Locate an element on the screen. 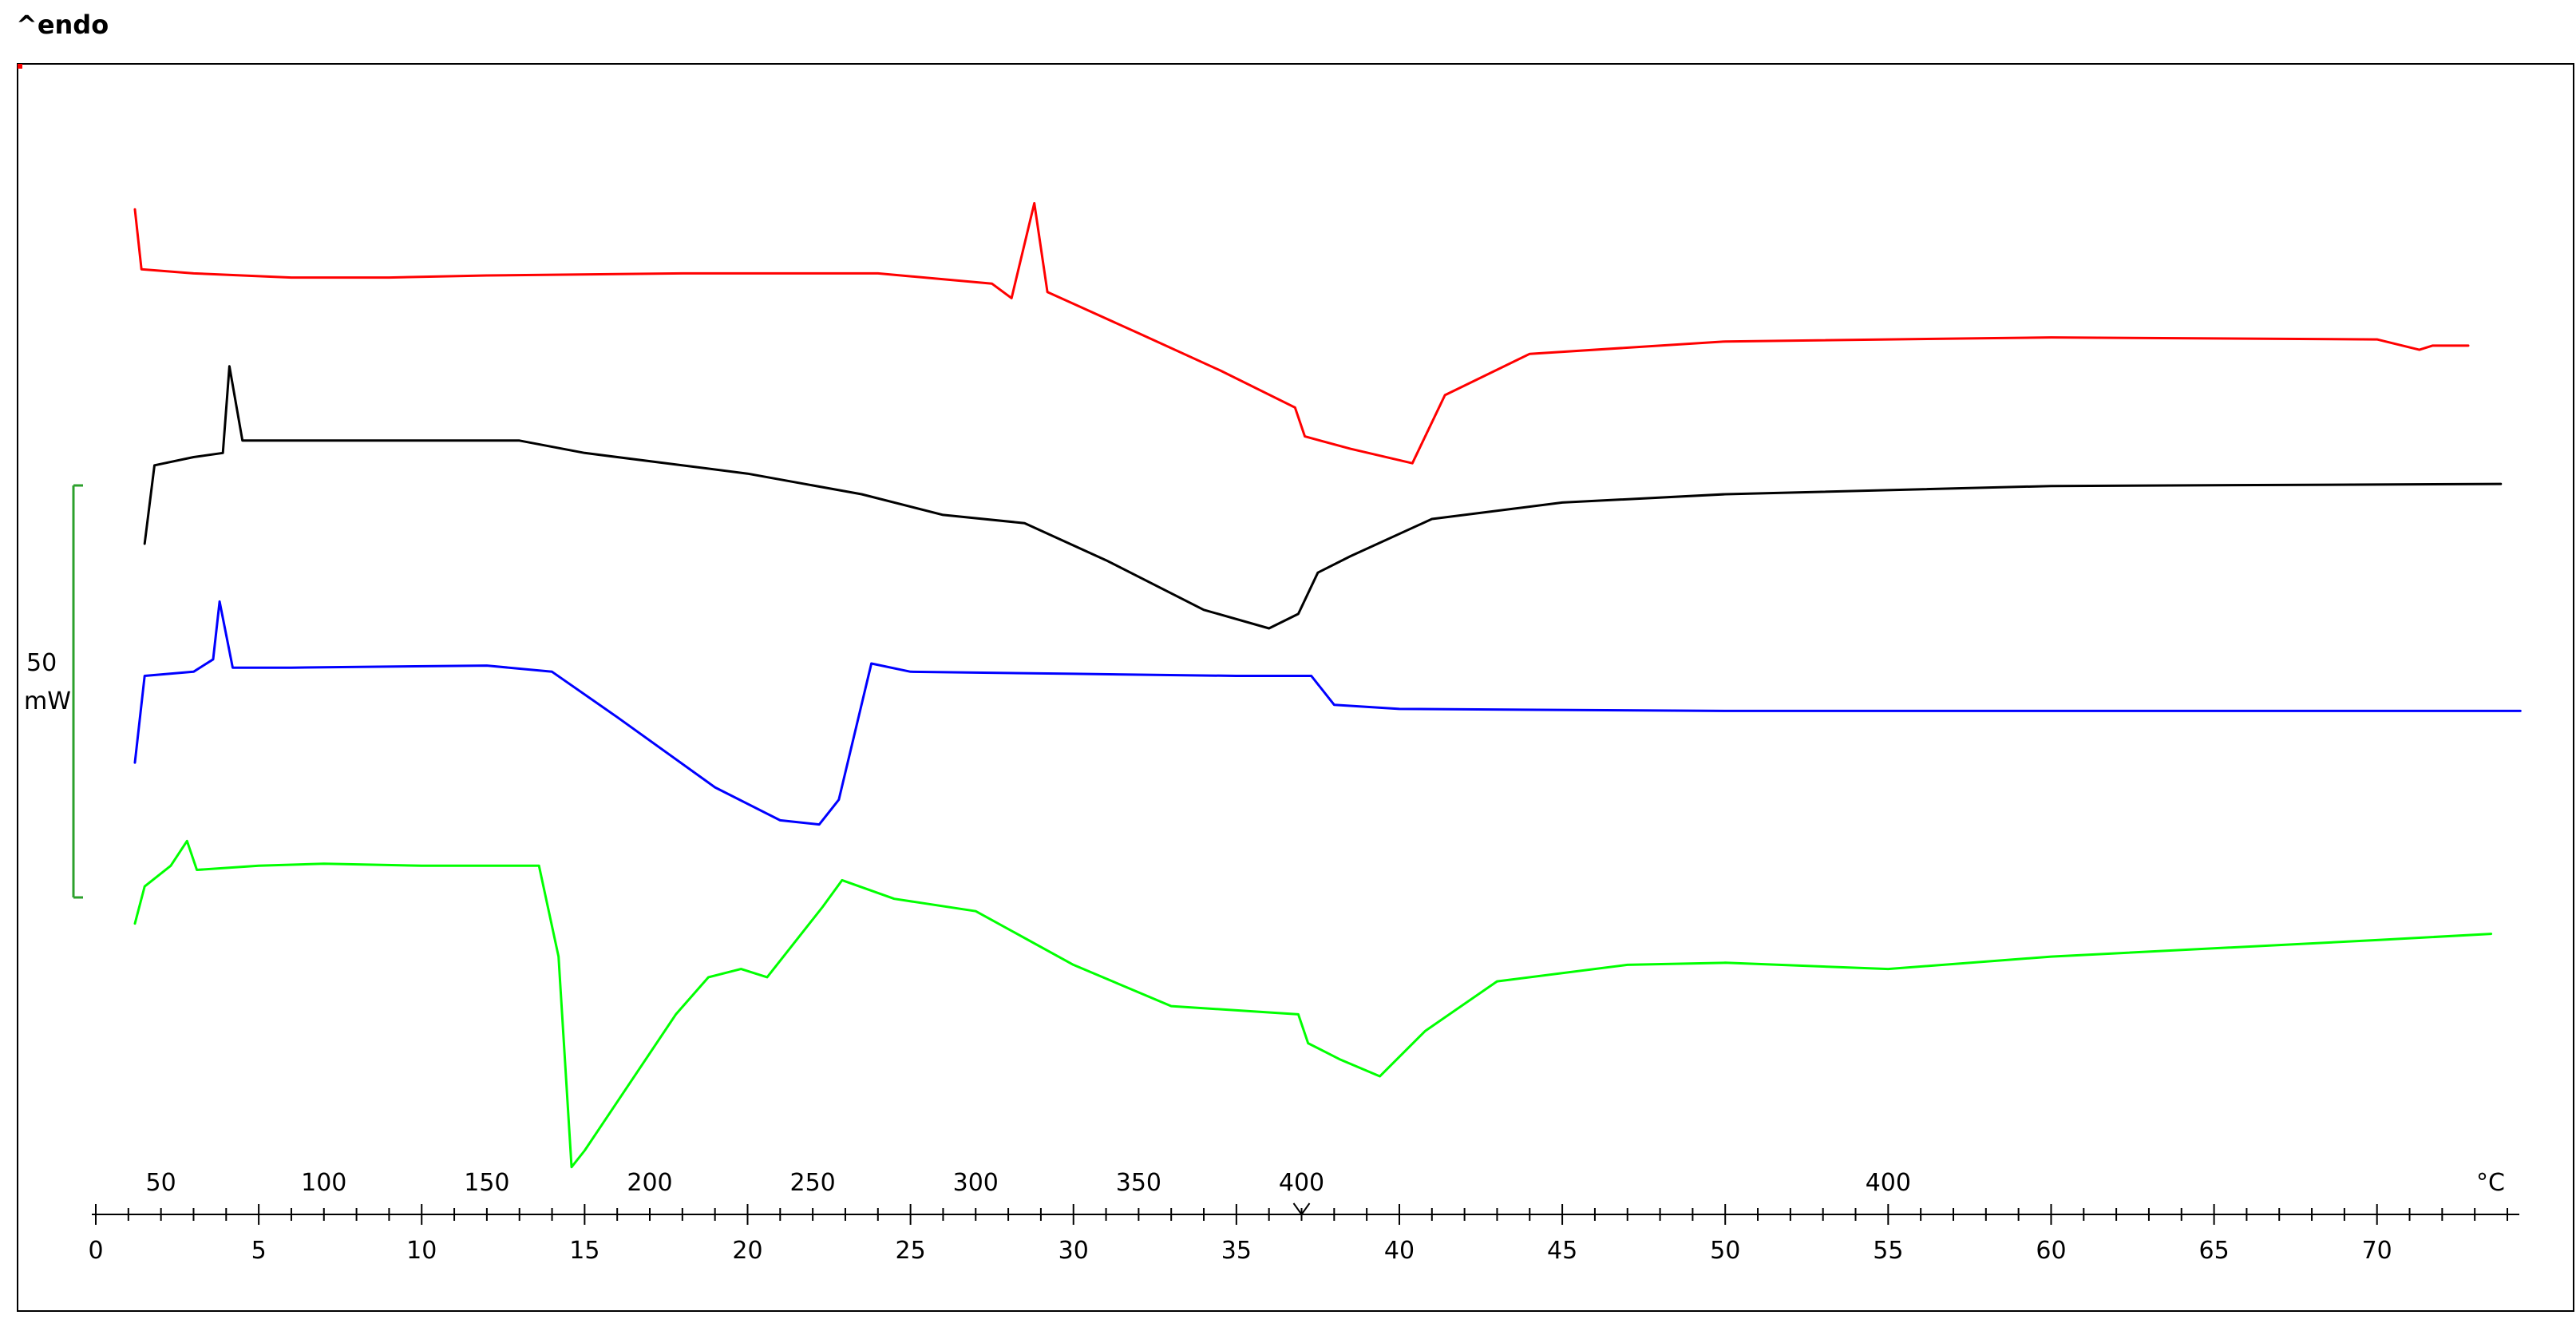 This screenshot has height=1327, width=2576. time-tick-label: 40 is located at coordinates (1400, 1251).